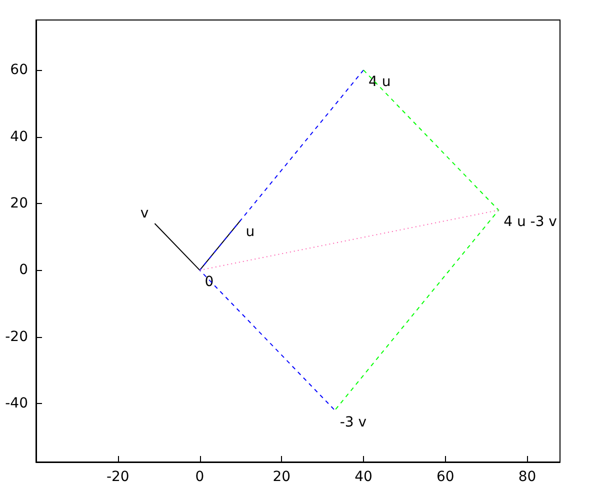 This screenshot has width=600, height=500. I want to click on x-tick-label: -20, so click(118, 477).